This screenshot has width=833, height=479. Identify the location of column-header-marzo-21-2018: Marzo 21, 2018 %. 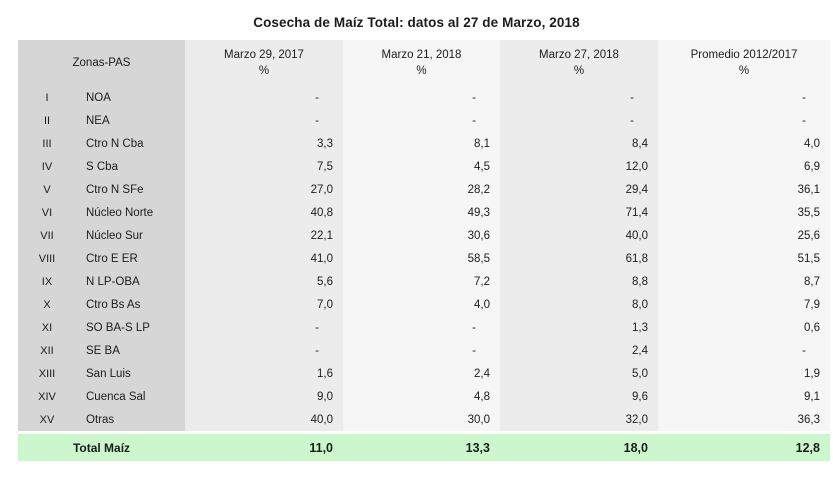
(421, 63).